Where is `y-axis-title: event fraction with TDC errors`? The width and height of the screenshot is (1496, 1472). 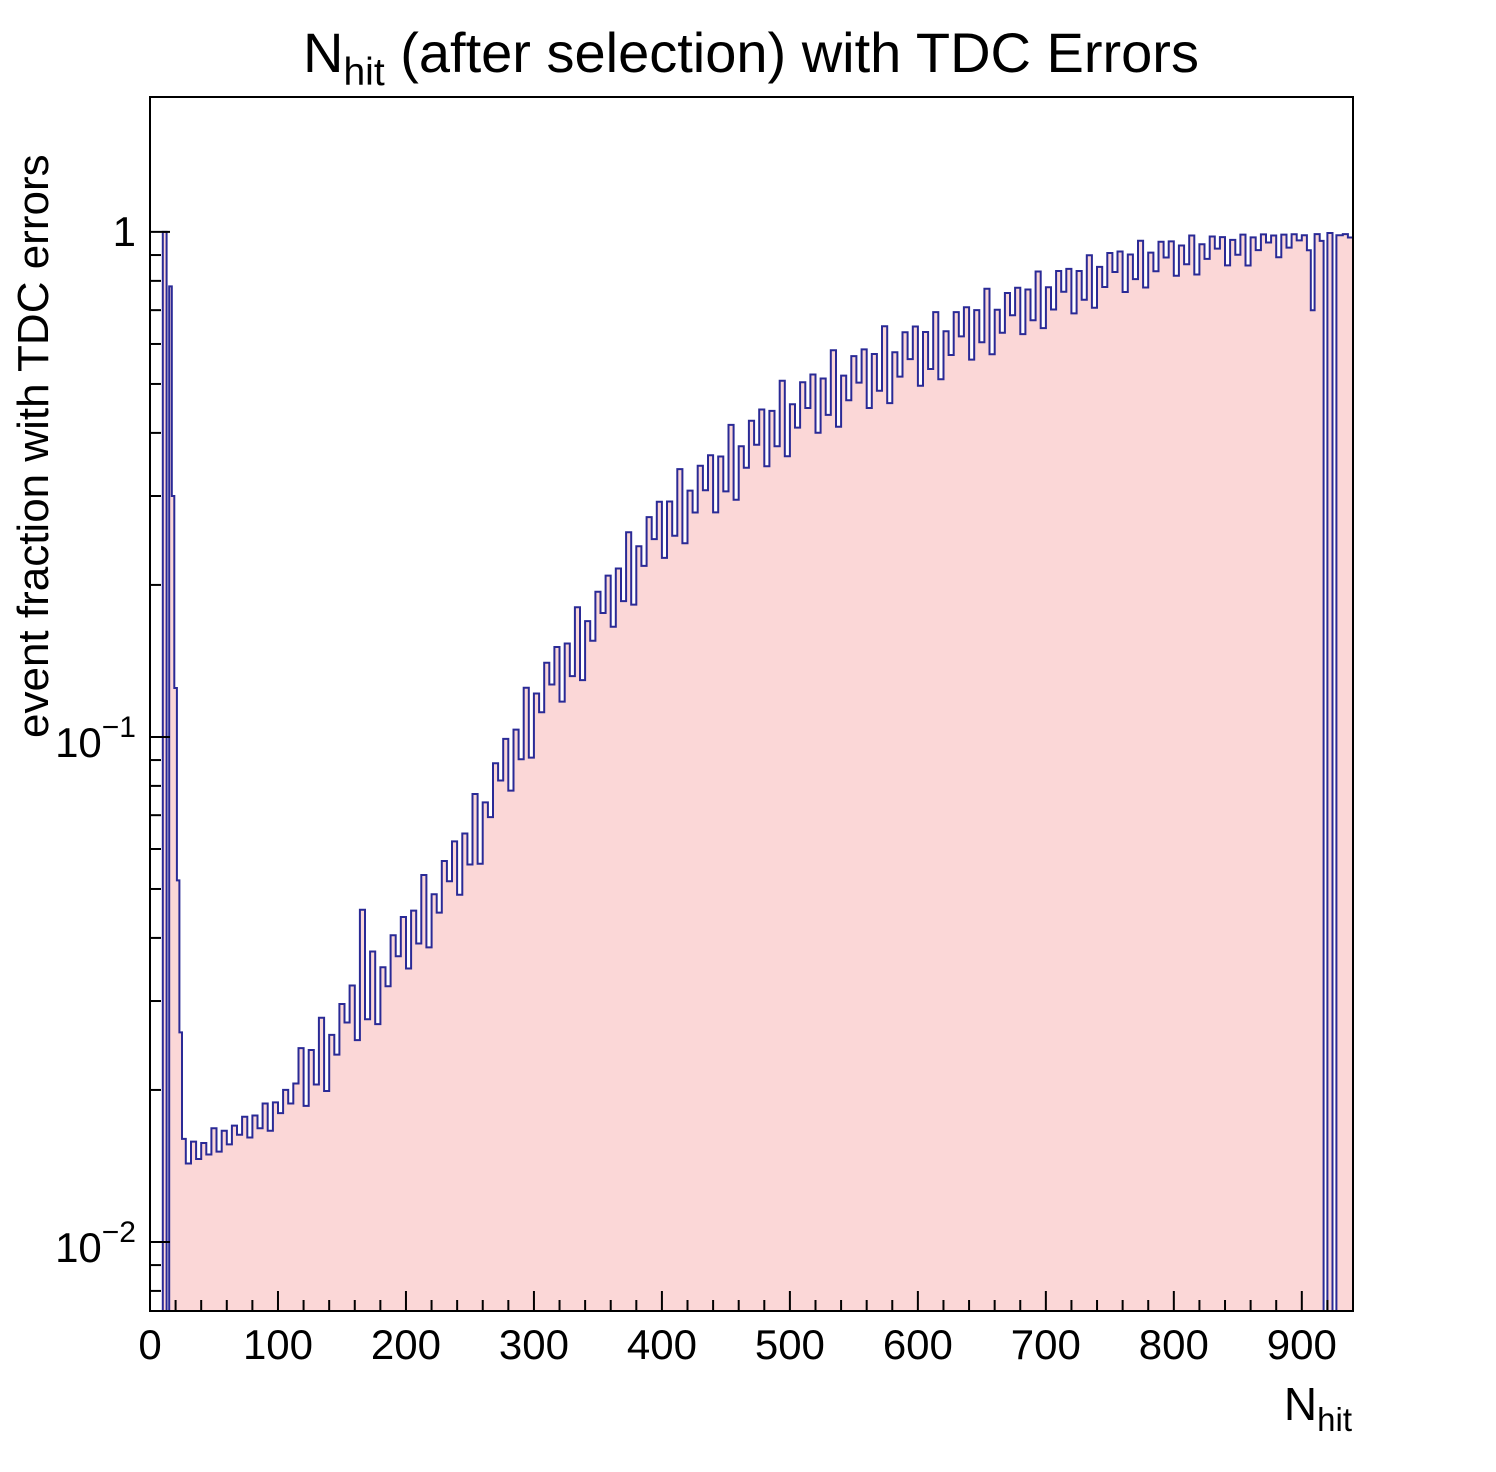 y-axis-title: event fraction with TDC errors is located at coordinates (33, 446).